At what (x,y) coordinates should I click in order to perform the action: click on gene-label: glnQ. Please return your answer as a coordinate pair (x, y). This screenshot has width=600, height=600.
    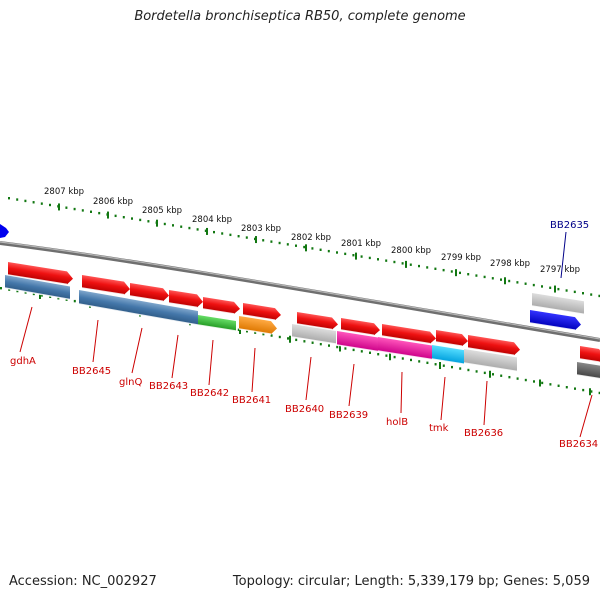
    Looking at the image, I should click on (130, 382).